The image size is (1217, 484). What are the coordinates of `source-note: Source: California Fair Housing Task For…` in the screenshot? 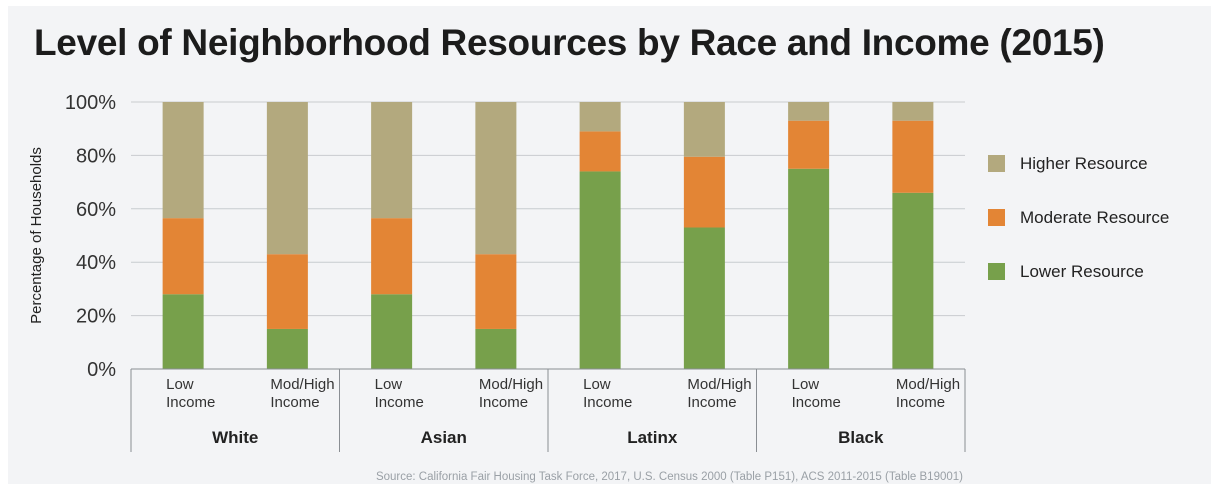 It's located at (669, 477).